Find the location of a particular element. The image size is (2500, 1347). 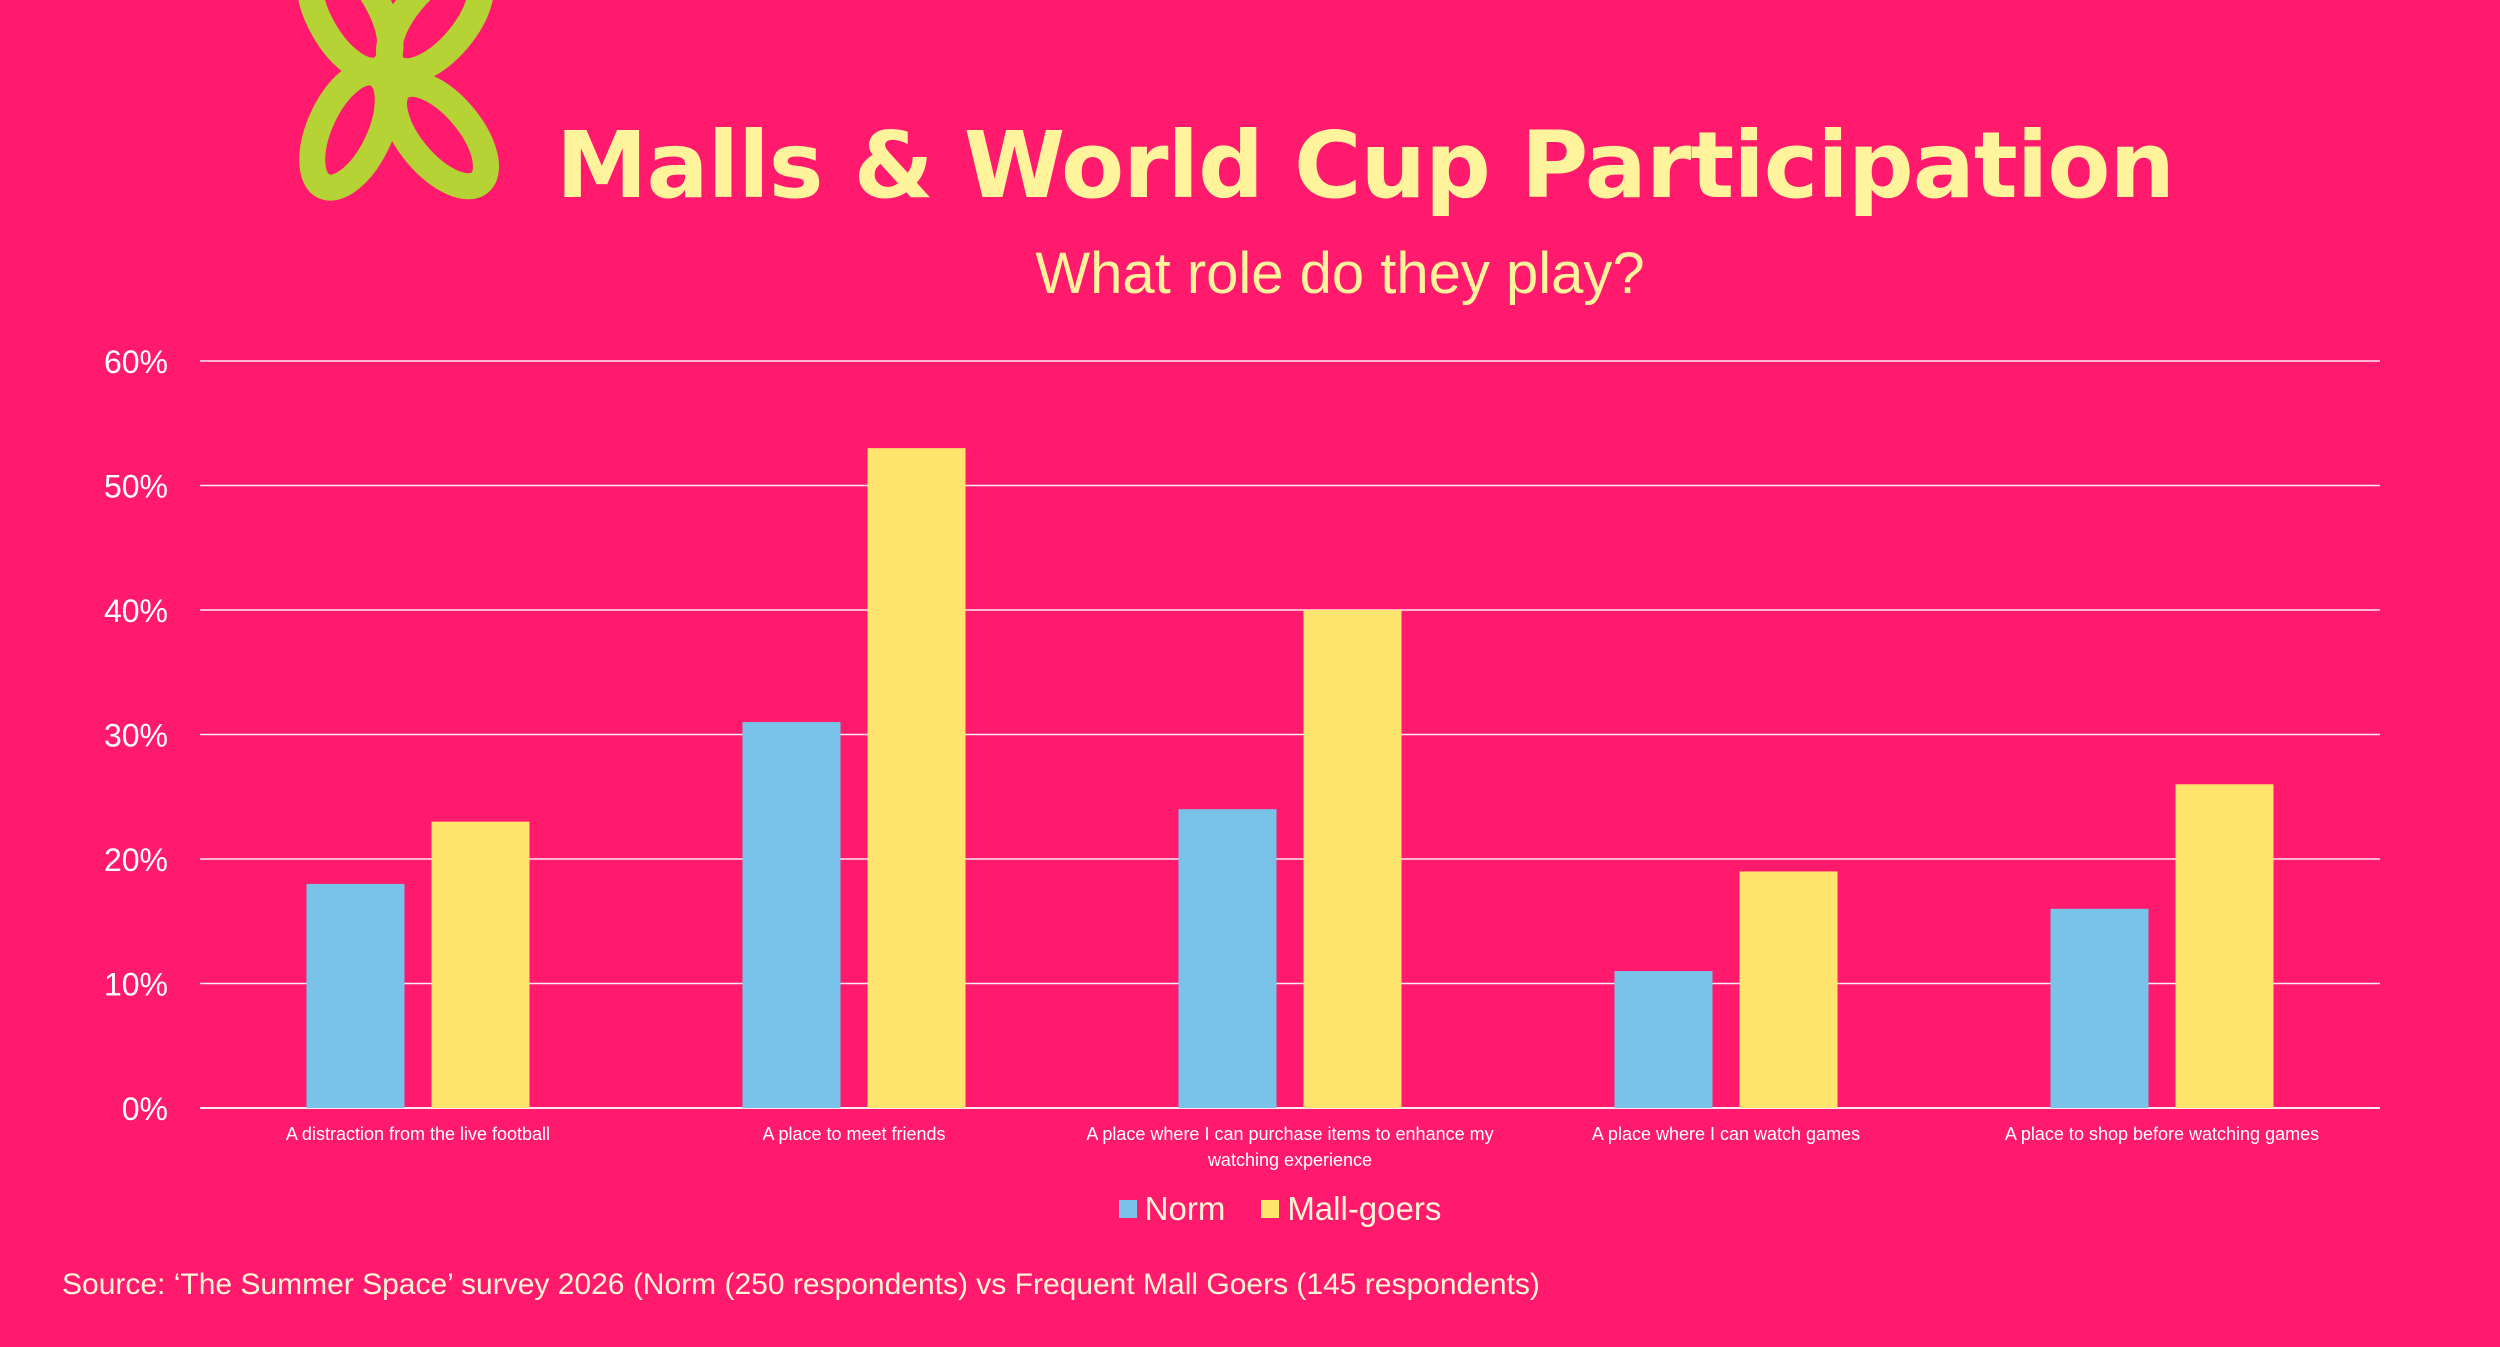

legend-label-mall-goers: Mall-goers is located at coordinates (1364, 1208).